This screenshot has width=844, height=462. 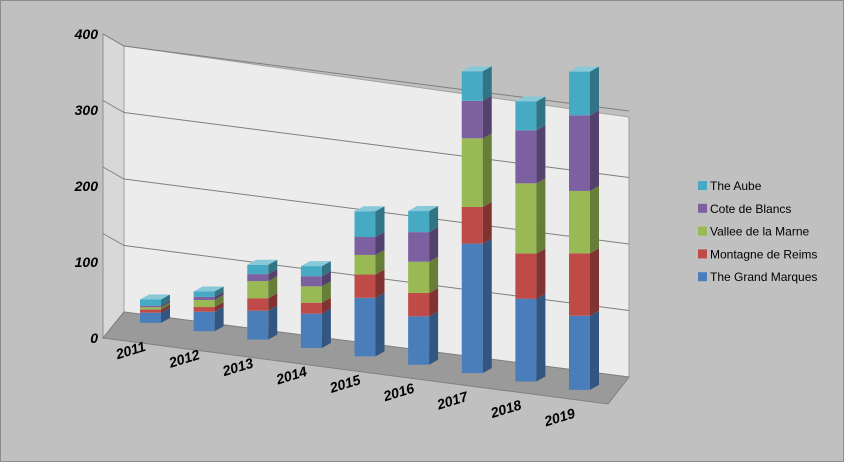 I want to click on y-tick-label: 200, so click(x=86, y=186).